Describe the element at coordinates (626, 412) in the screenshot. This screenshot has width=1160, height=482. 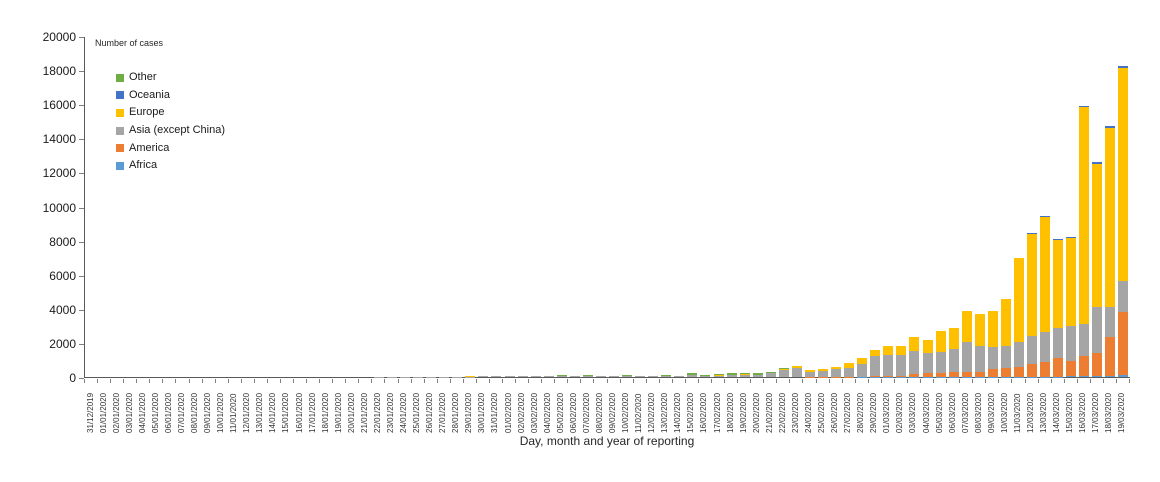
I see `x-tick-label: 10/02/2020` at that location.